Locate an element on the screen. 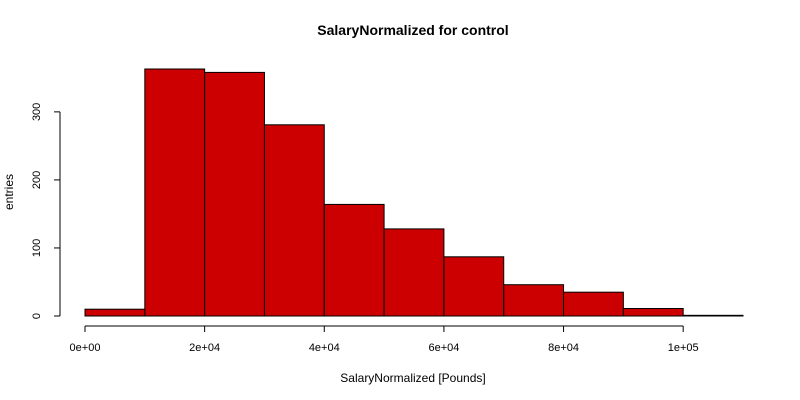 Image resolution: width=800 pixels, height=400 pixels. x-tick-label: 2e+04 is located at coordinates (204, 348).